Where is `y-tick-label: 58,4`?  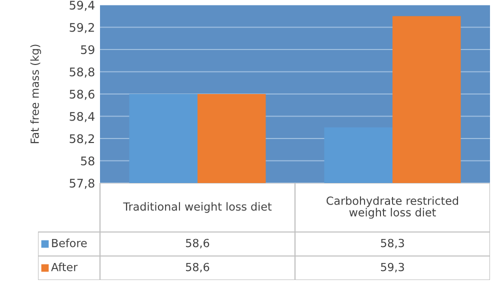
y-tick-label: 58,4 is located at coordinates (82, 117).